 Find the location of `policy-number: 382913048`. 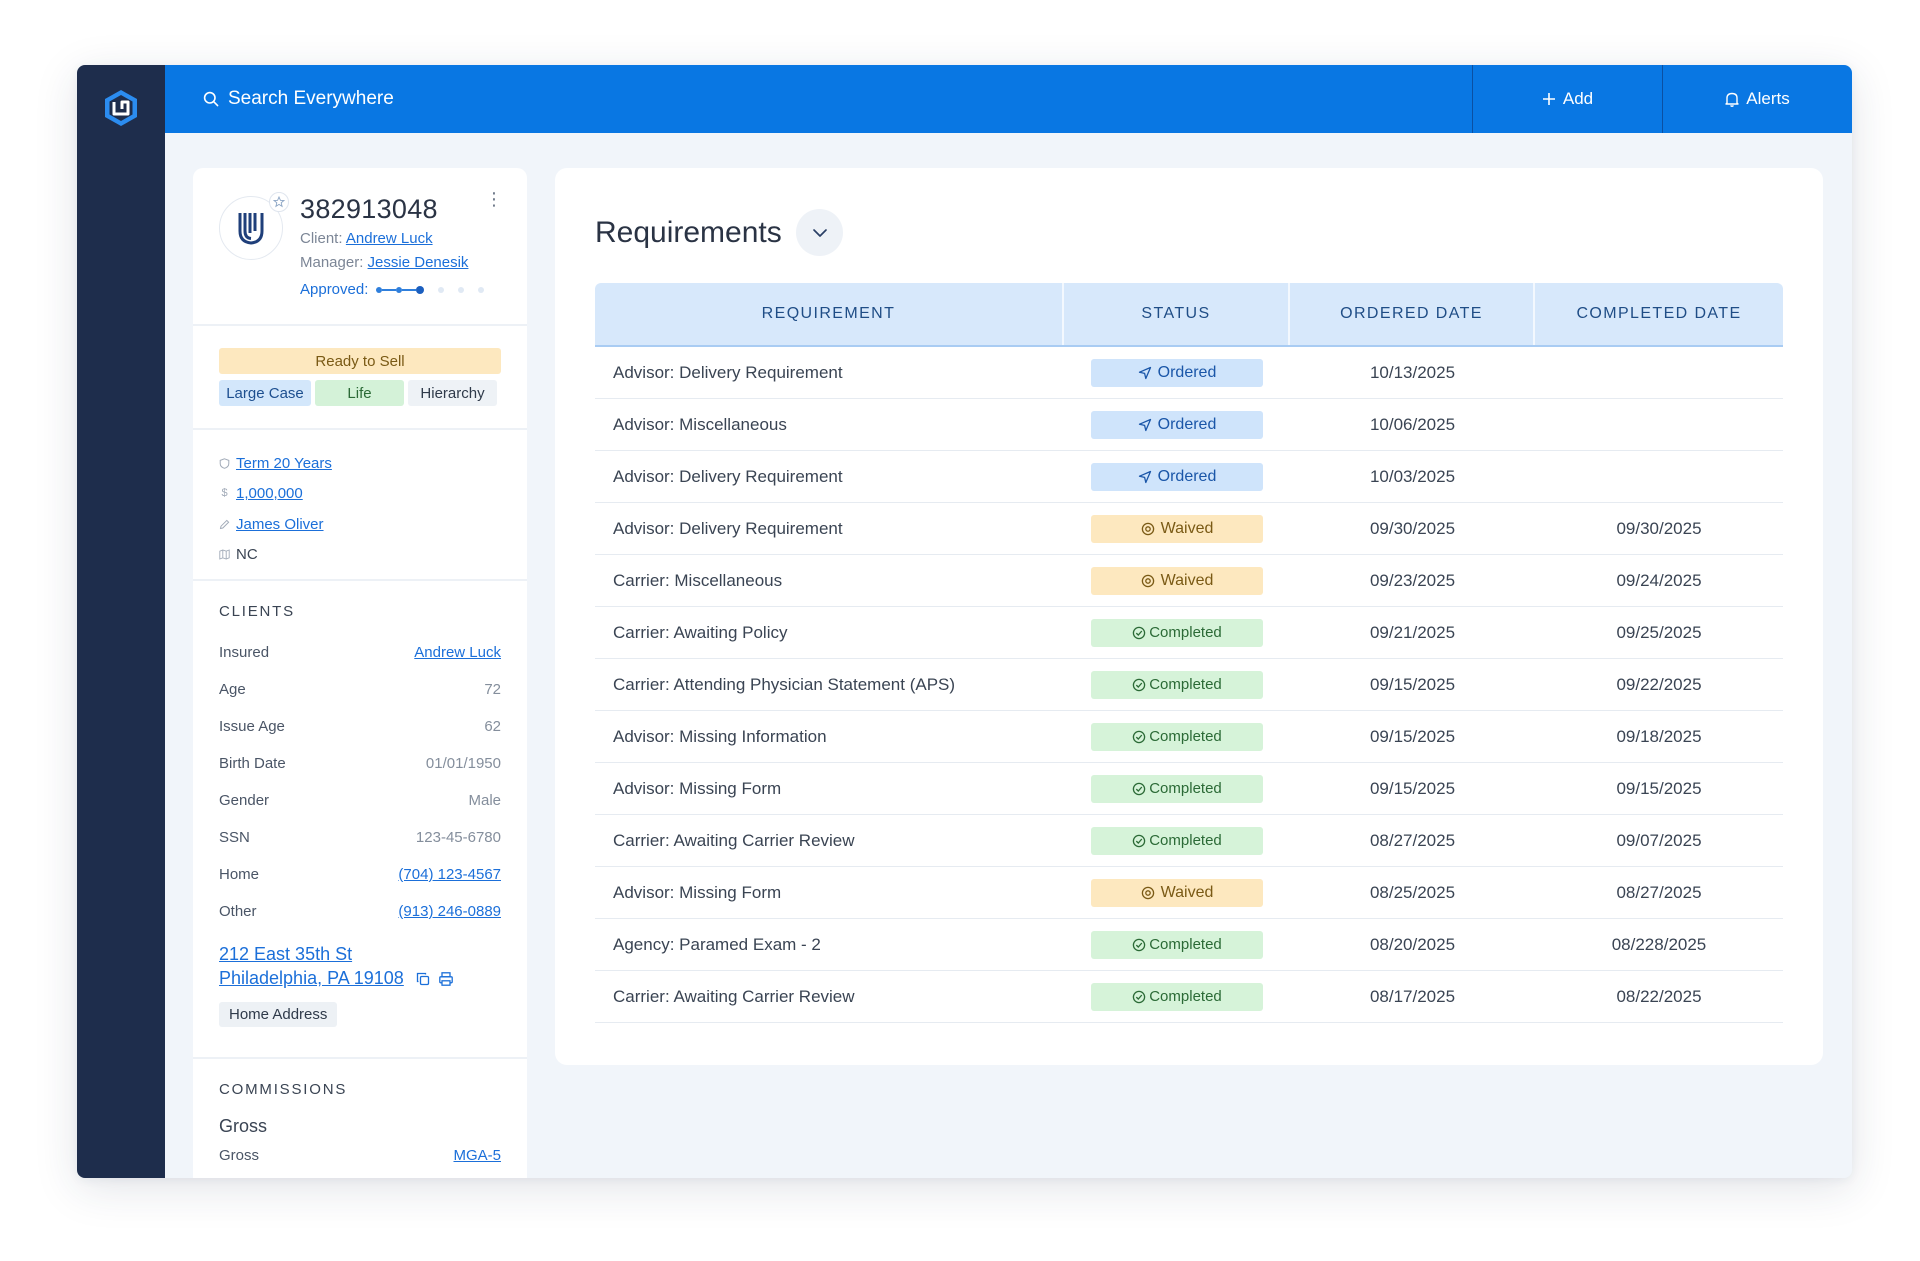

policy-number: 382913048 is located at coordinates (369, 209).